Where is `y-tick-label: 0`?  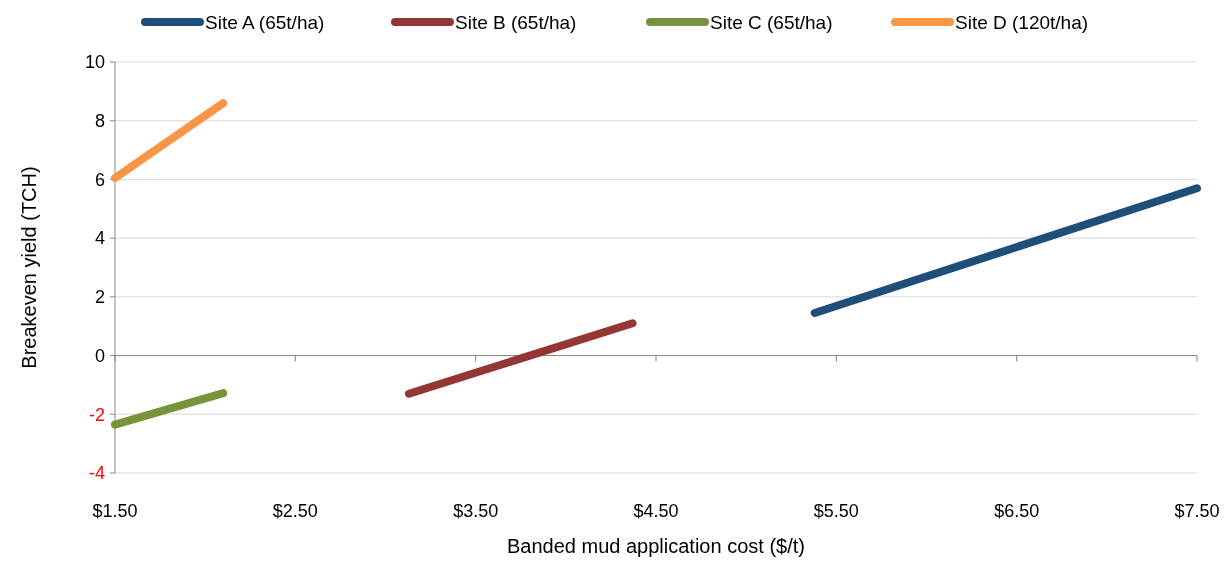
y-tick-label: 0 is located at coordinates (99, 355).